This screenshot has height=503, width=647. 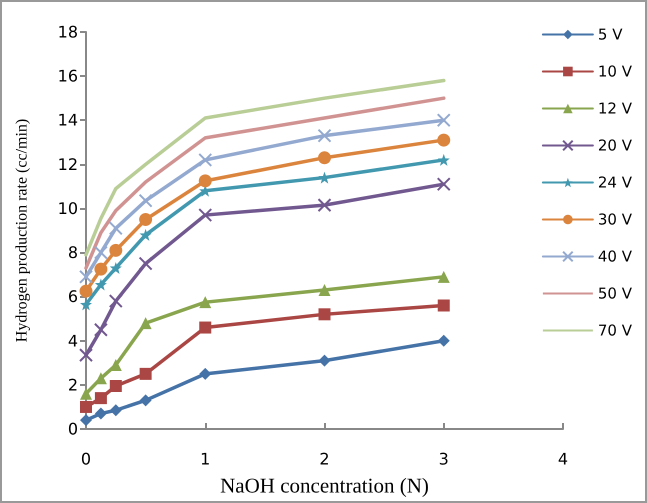 What do you see at coordinates (324, 486) in the screenshot?
I see `x-axis-title: NaOH concentration (N)` at bounding box center [324, 486].